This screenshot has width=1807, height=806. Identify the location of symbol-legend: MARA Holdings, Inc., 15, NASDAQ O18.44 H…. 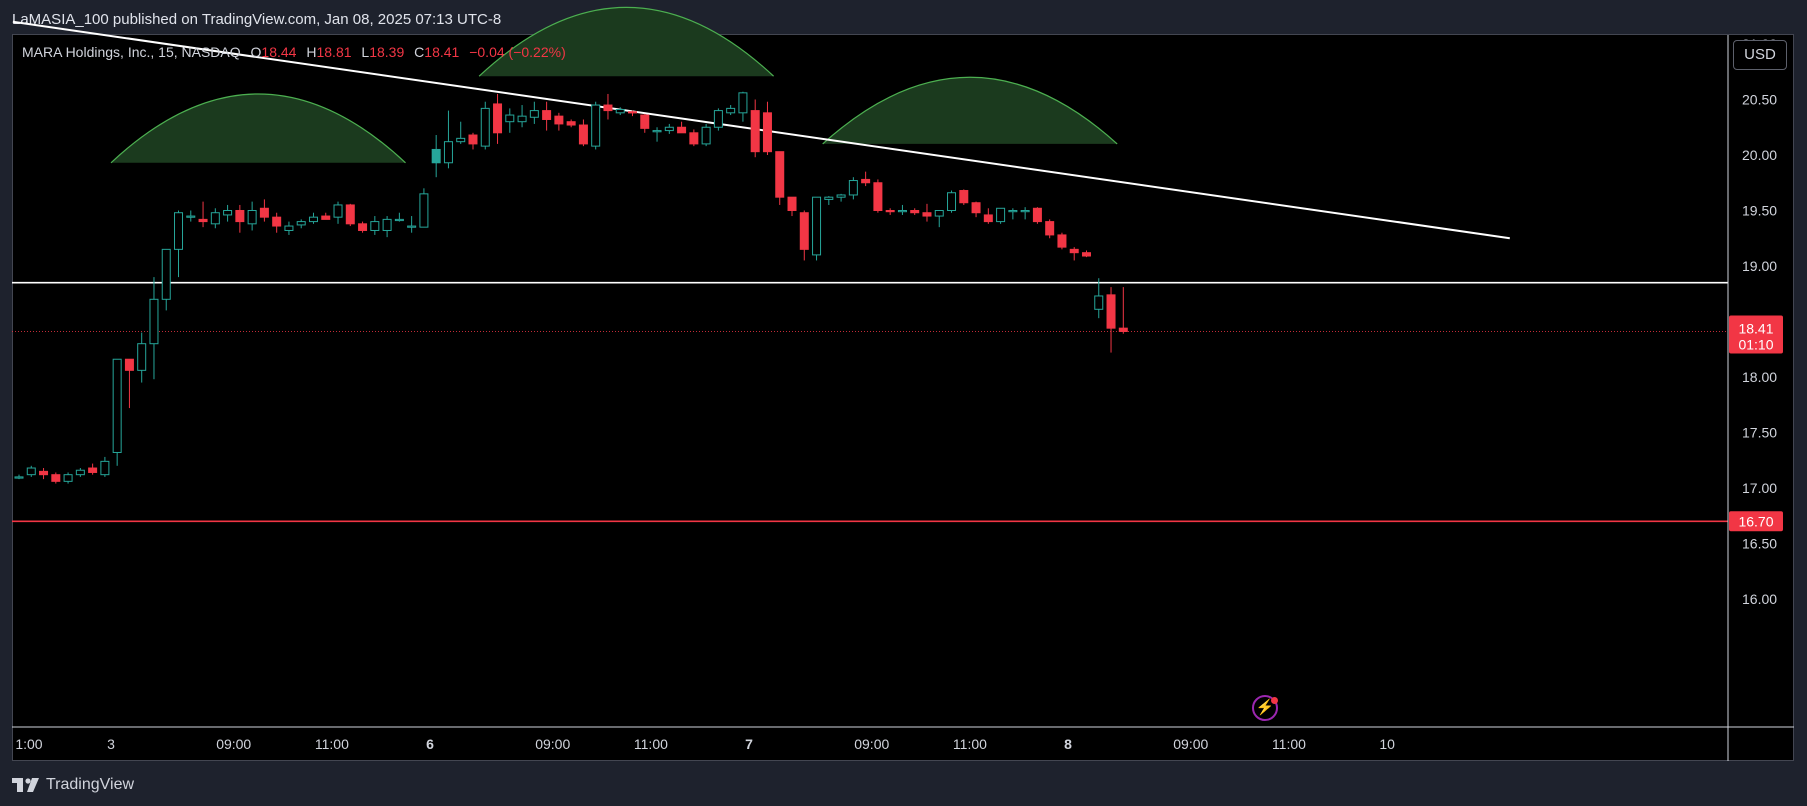
(294, 52).